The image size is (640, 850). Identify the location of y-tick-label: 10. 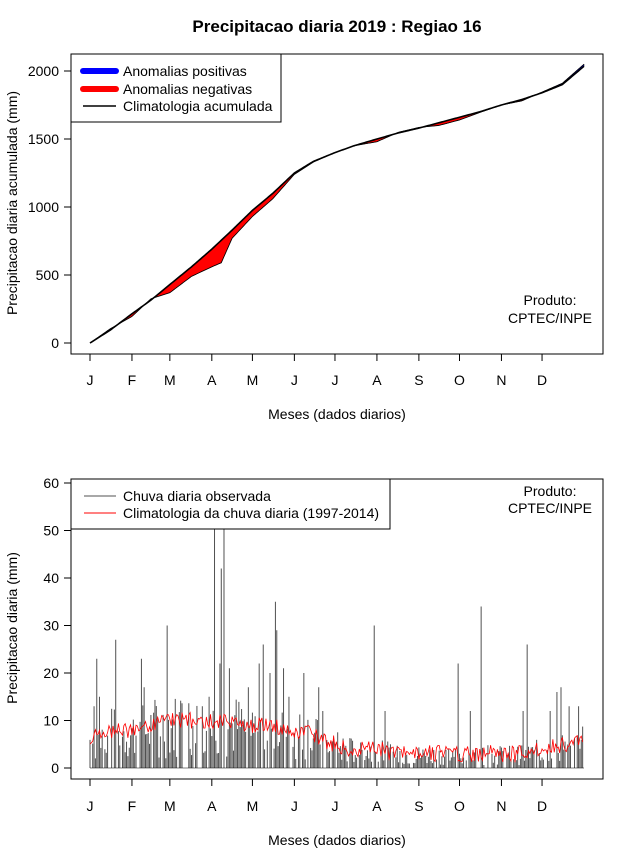
(51, 721).